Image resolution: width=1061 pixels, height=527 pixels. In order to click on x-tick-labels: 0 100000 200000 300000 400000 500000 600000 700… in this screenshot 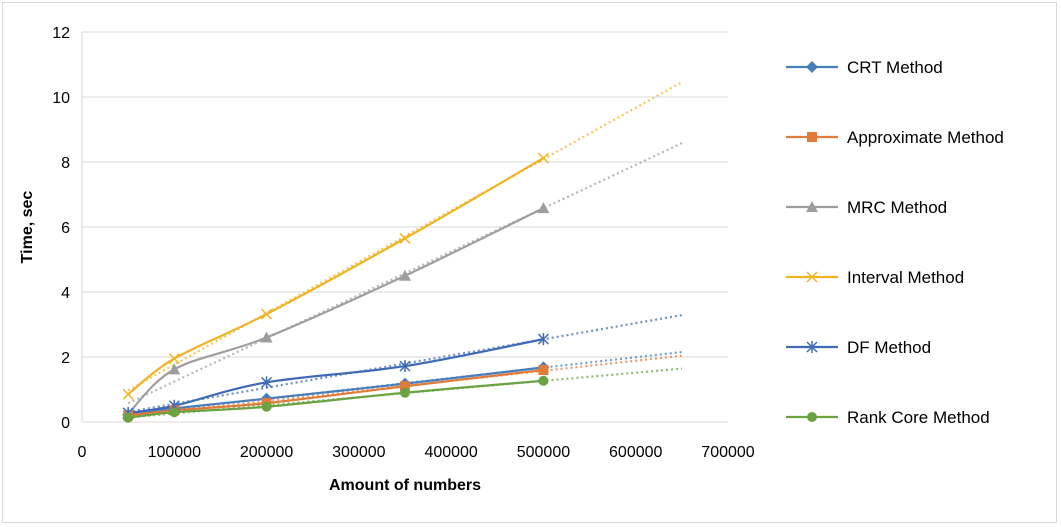, I will do `click(416, 452)`.